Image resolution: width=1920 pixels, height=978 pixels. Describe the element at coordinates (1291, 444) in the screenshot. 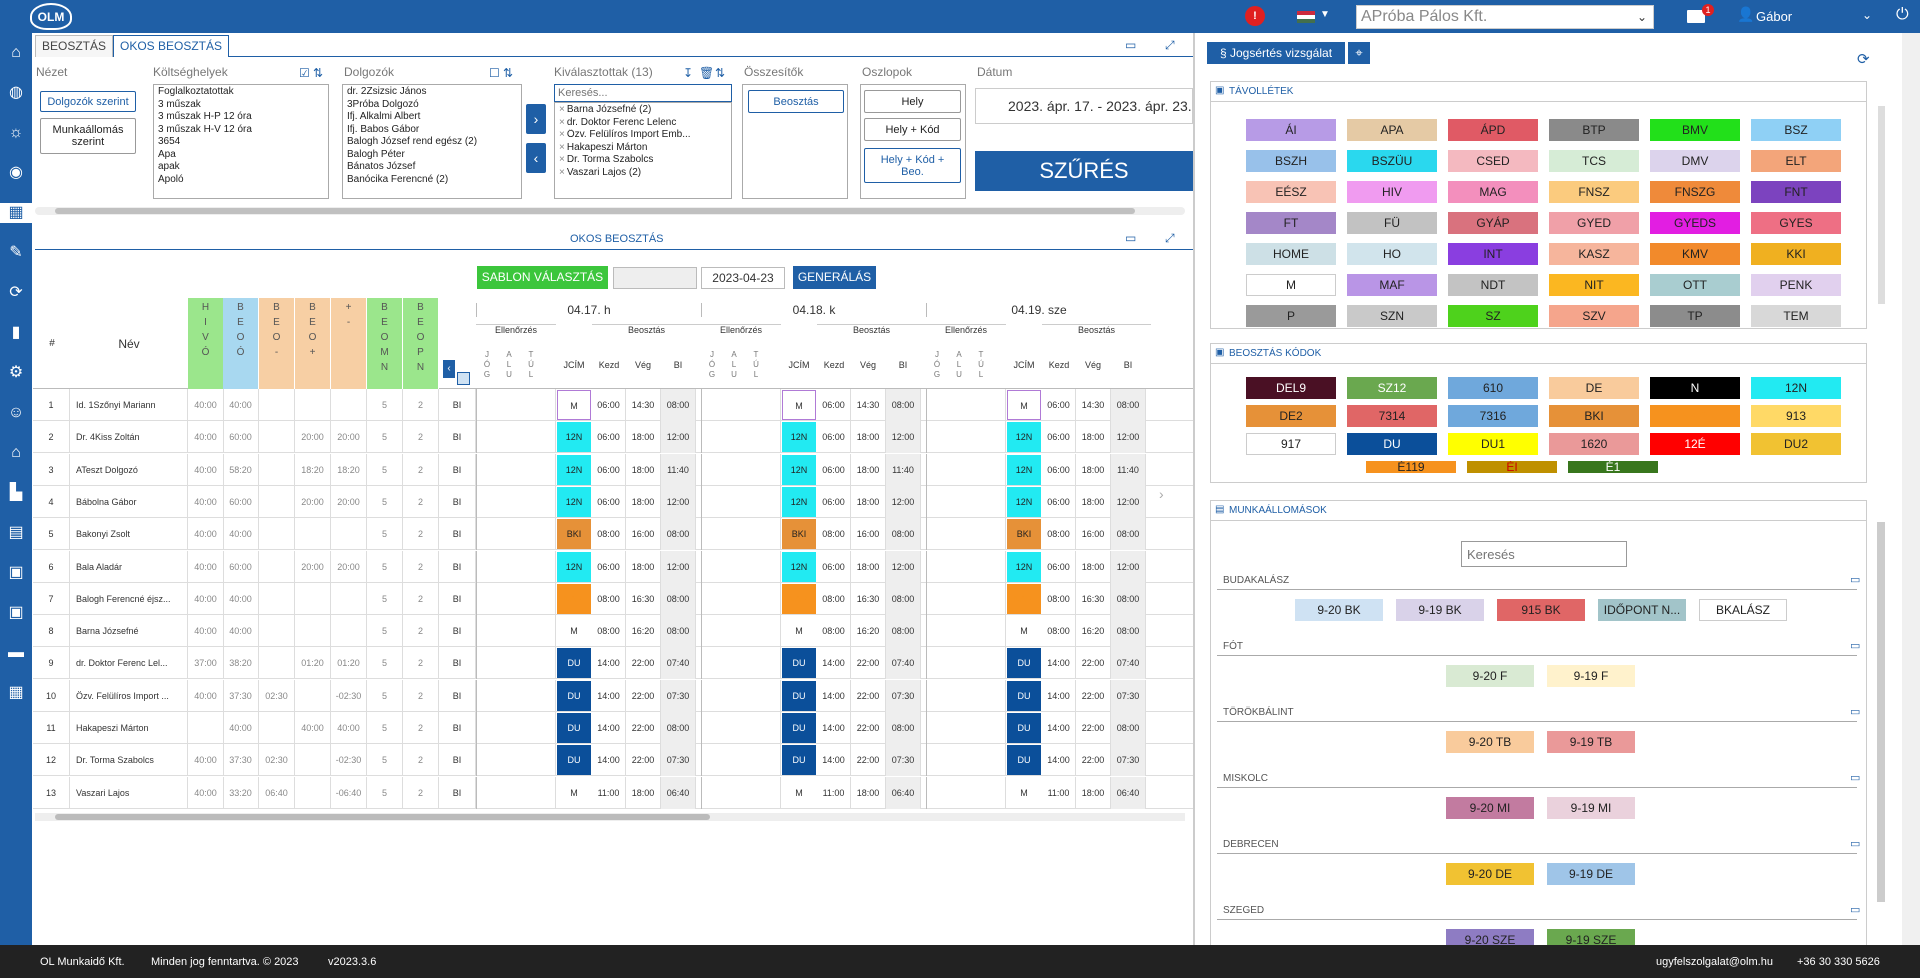

I see `schedule-code: 917` at that location.